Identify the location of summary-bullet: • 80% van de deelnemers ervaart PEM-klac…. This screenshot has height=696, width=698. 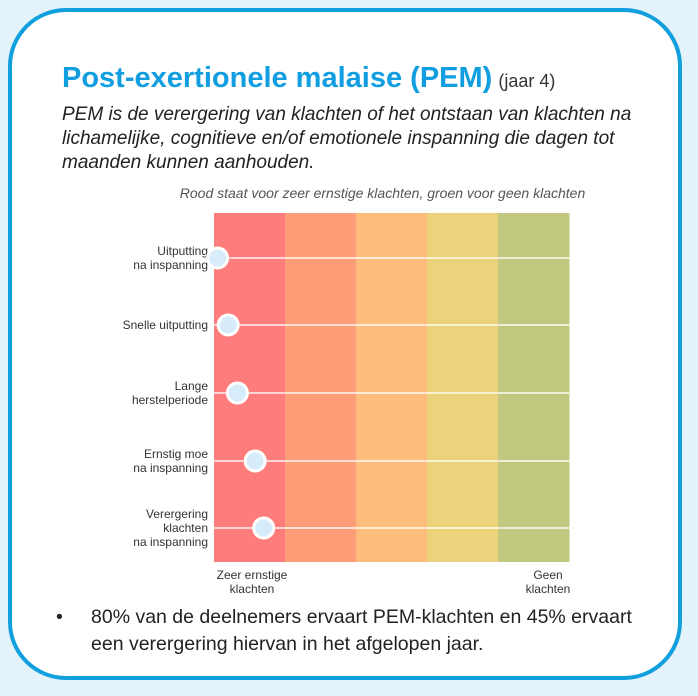
(361, 631).